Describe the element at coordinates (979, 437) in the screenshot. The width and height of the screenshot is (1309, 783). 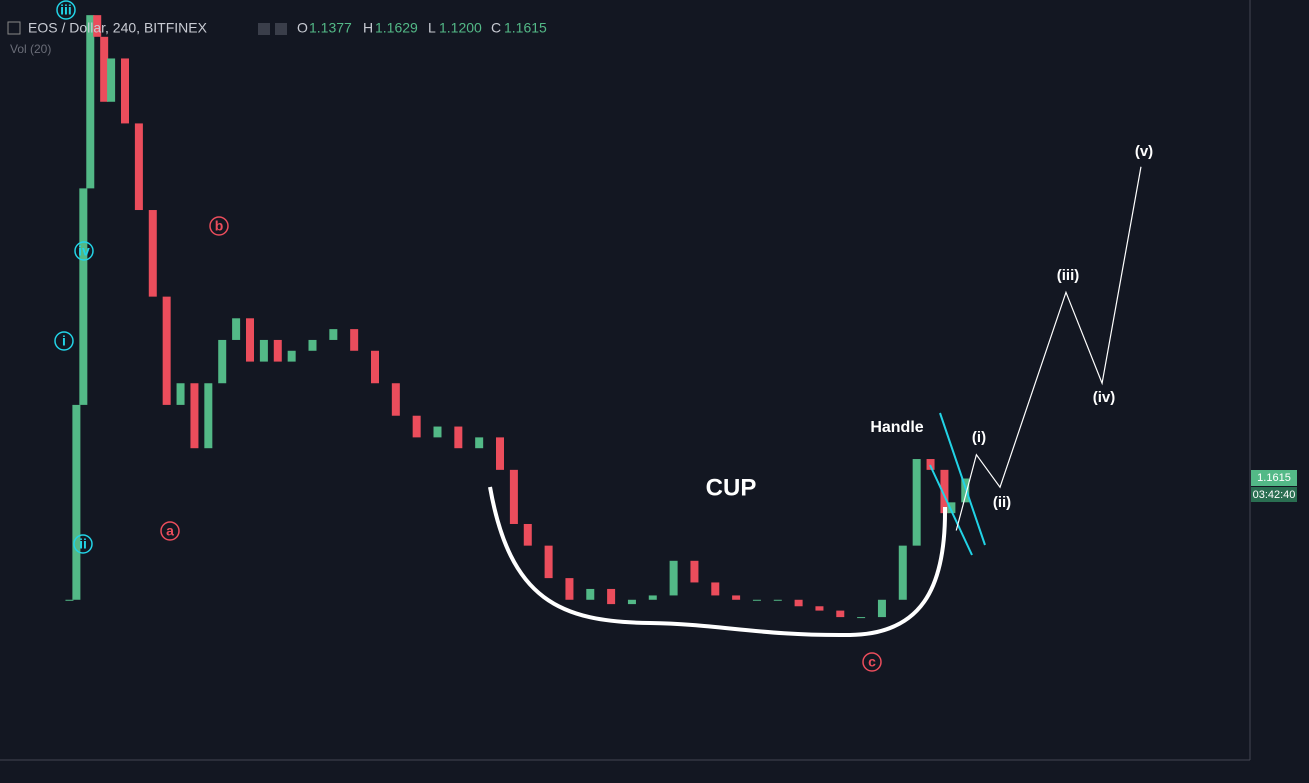
I see `wave-label: (i)` at that location.